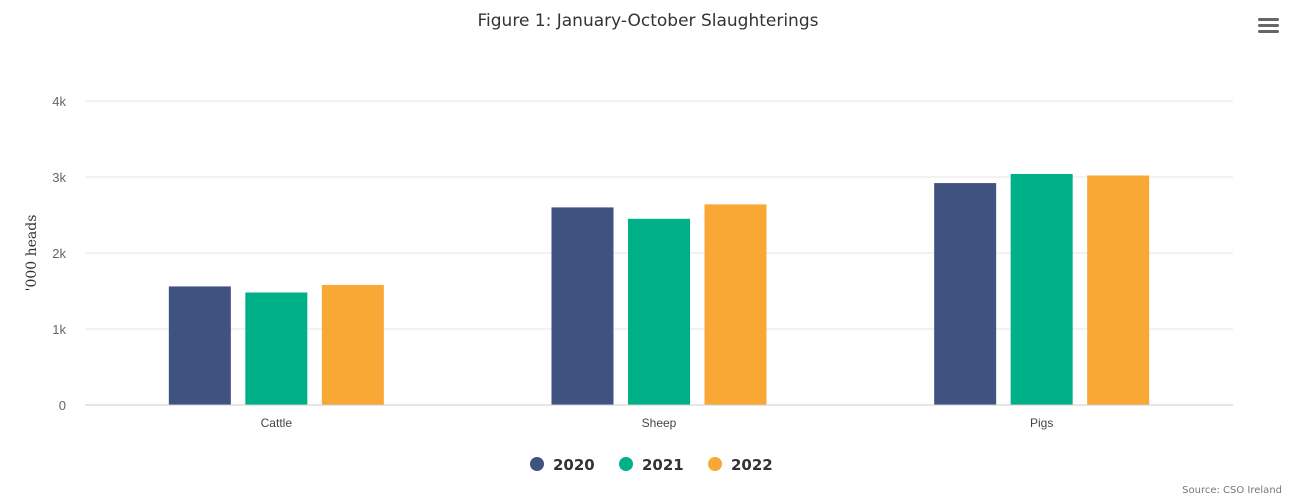 The width and height of the screenshot is (1291, 500). I want to click on bar-sheep-2022, so click(735, 304).